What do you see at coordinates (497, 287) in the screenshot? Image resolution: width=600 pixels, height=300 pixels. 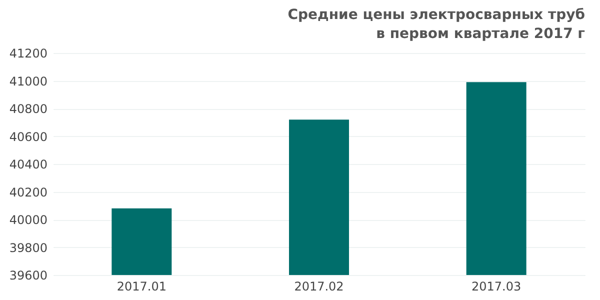 I see `x-tick-label: 2017.03` at bounding box center [497, 287].